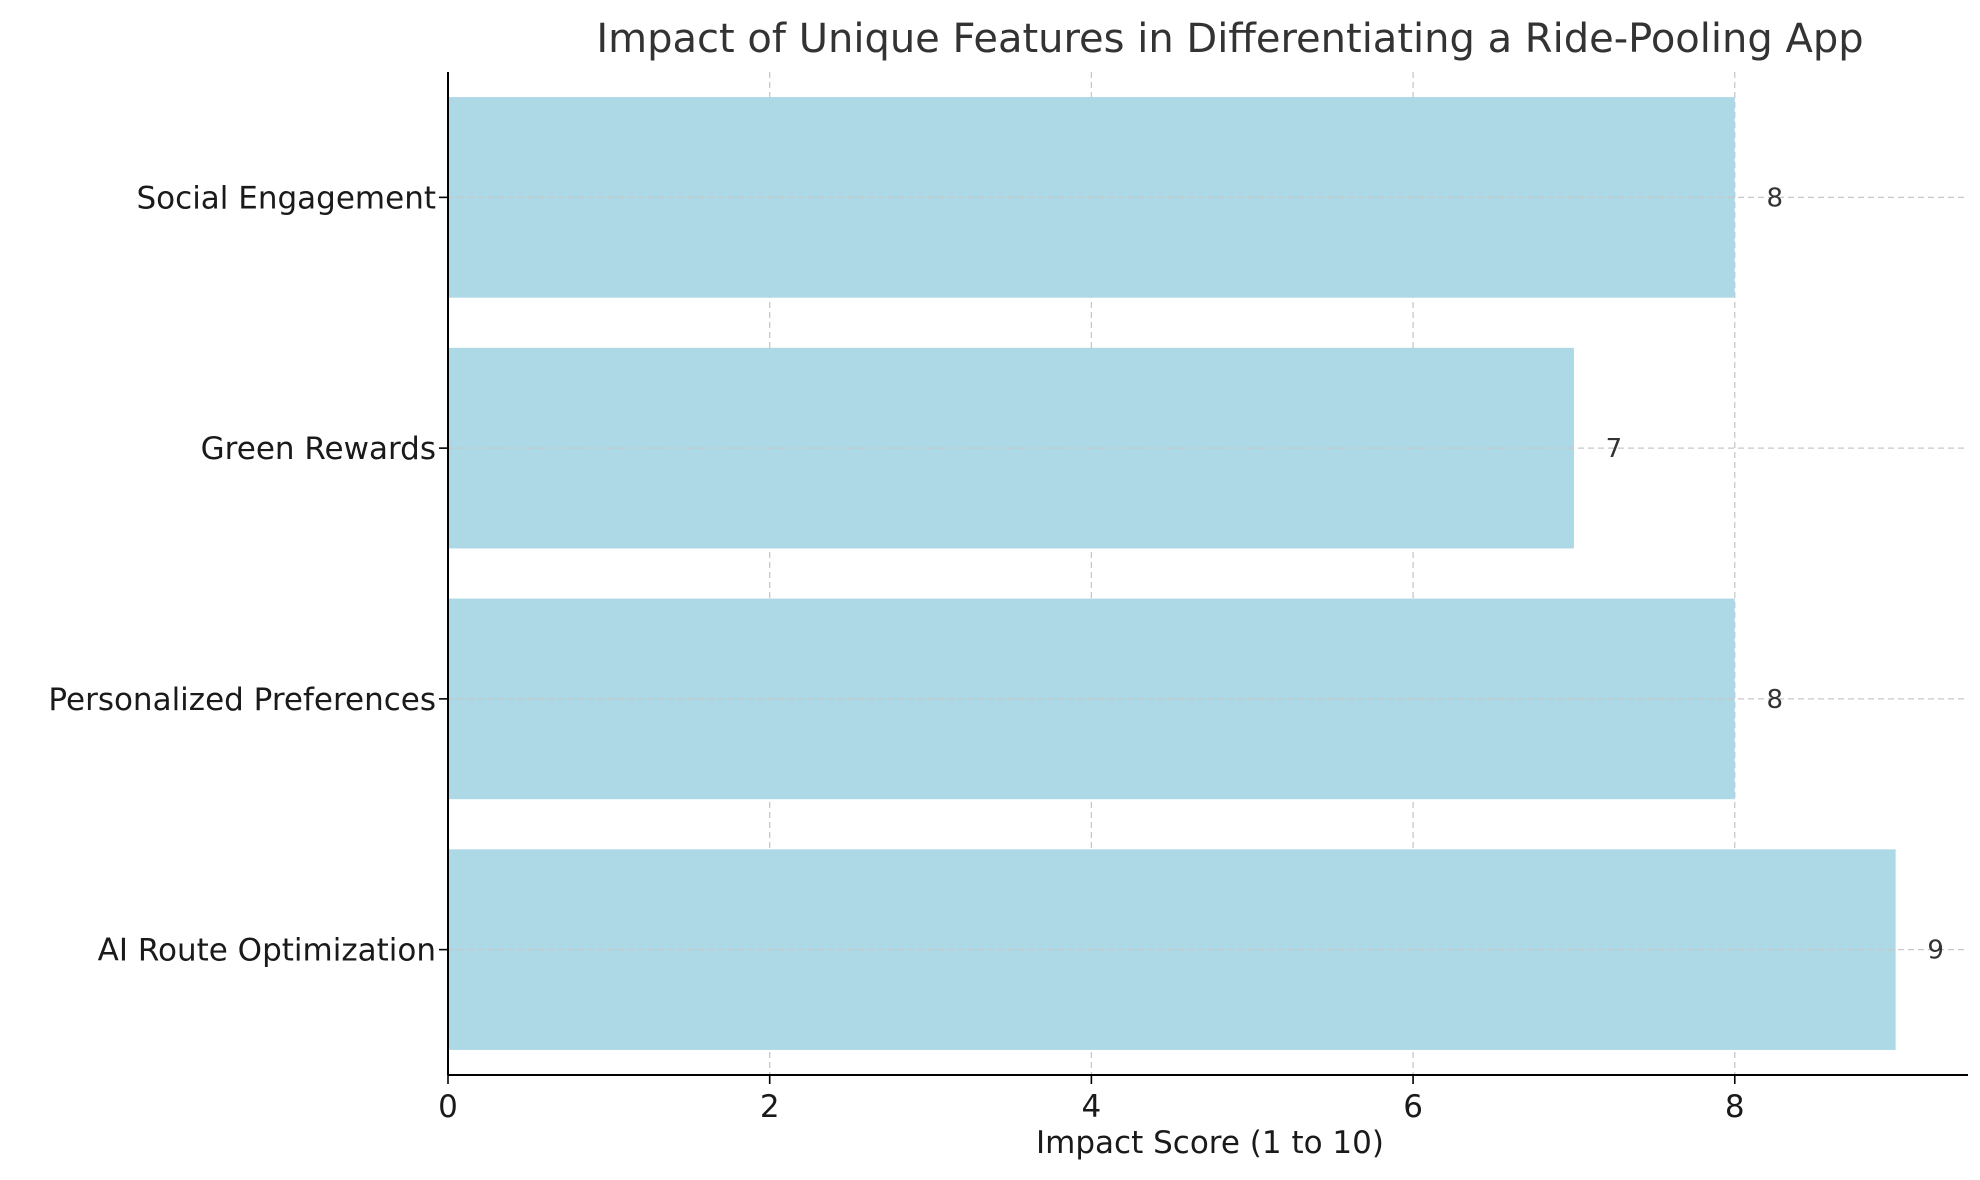 The image size is (1980, 1180). Describe the element at coordinates (1210, 1143) in the screenshot. I see `x-axis-label: Impact Score (1 to 10)` at that location.